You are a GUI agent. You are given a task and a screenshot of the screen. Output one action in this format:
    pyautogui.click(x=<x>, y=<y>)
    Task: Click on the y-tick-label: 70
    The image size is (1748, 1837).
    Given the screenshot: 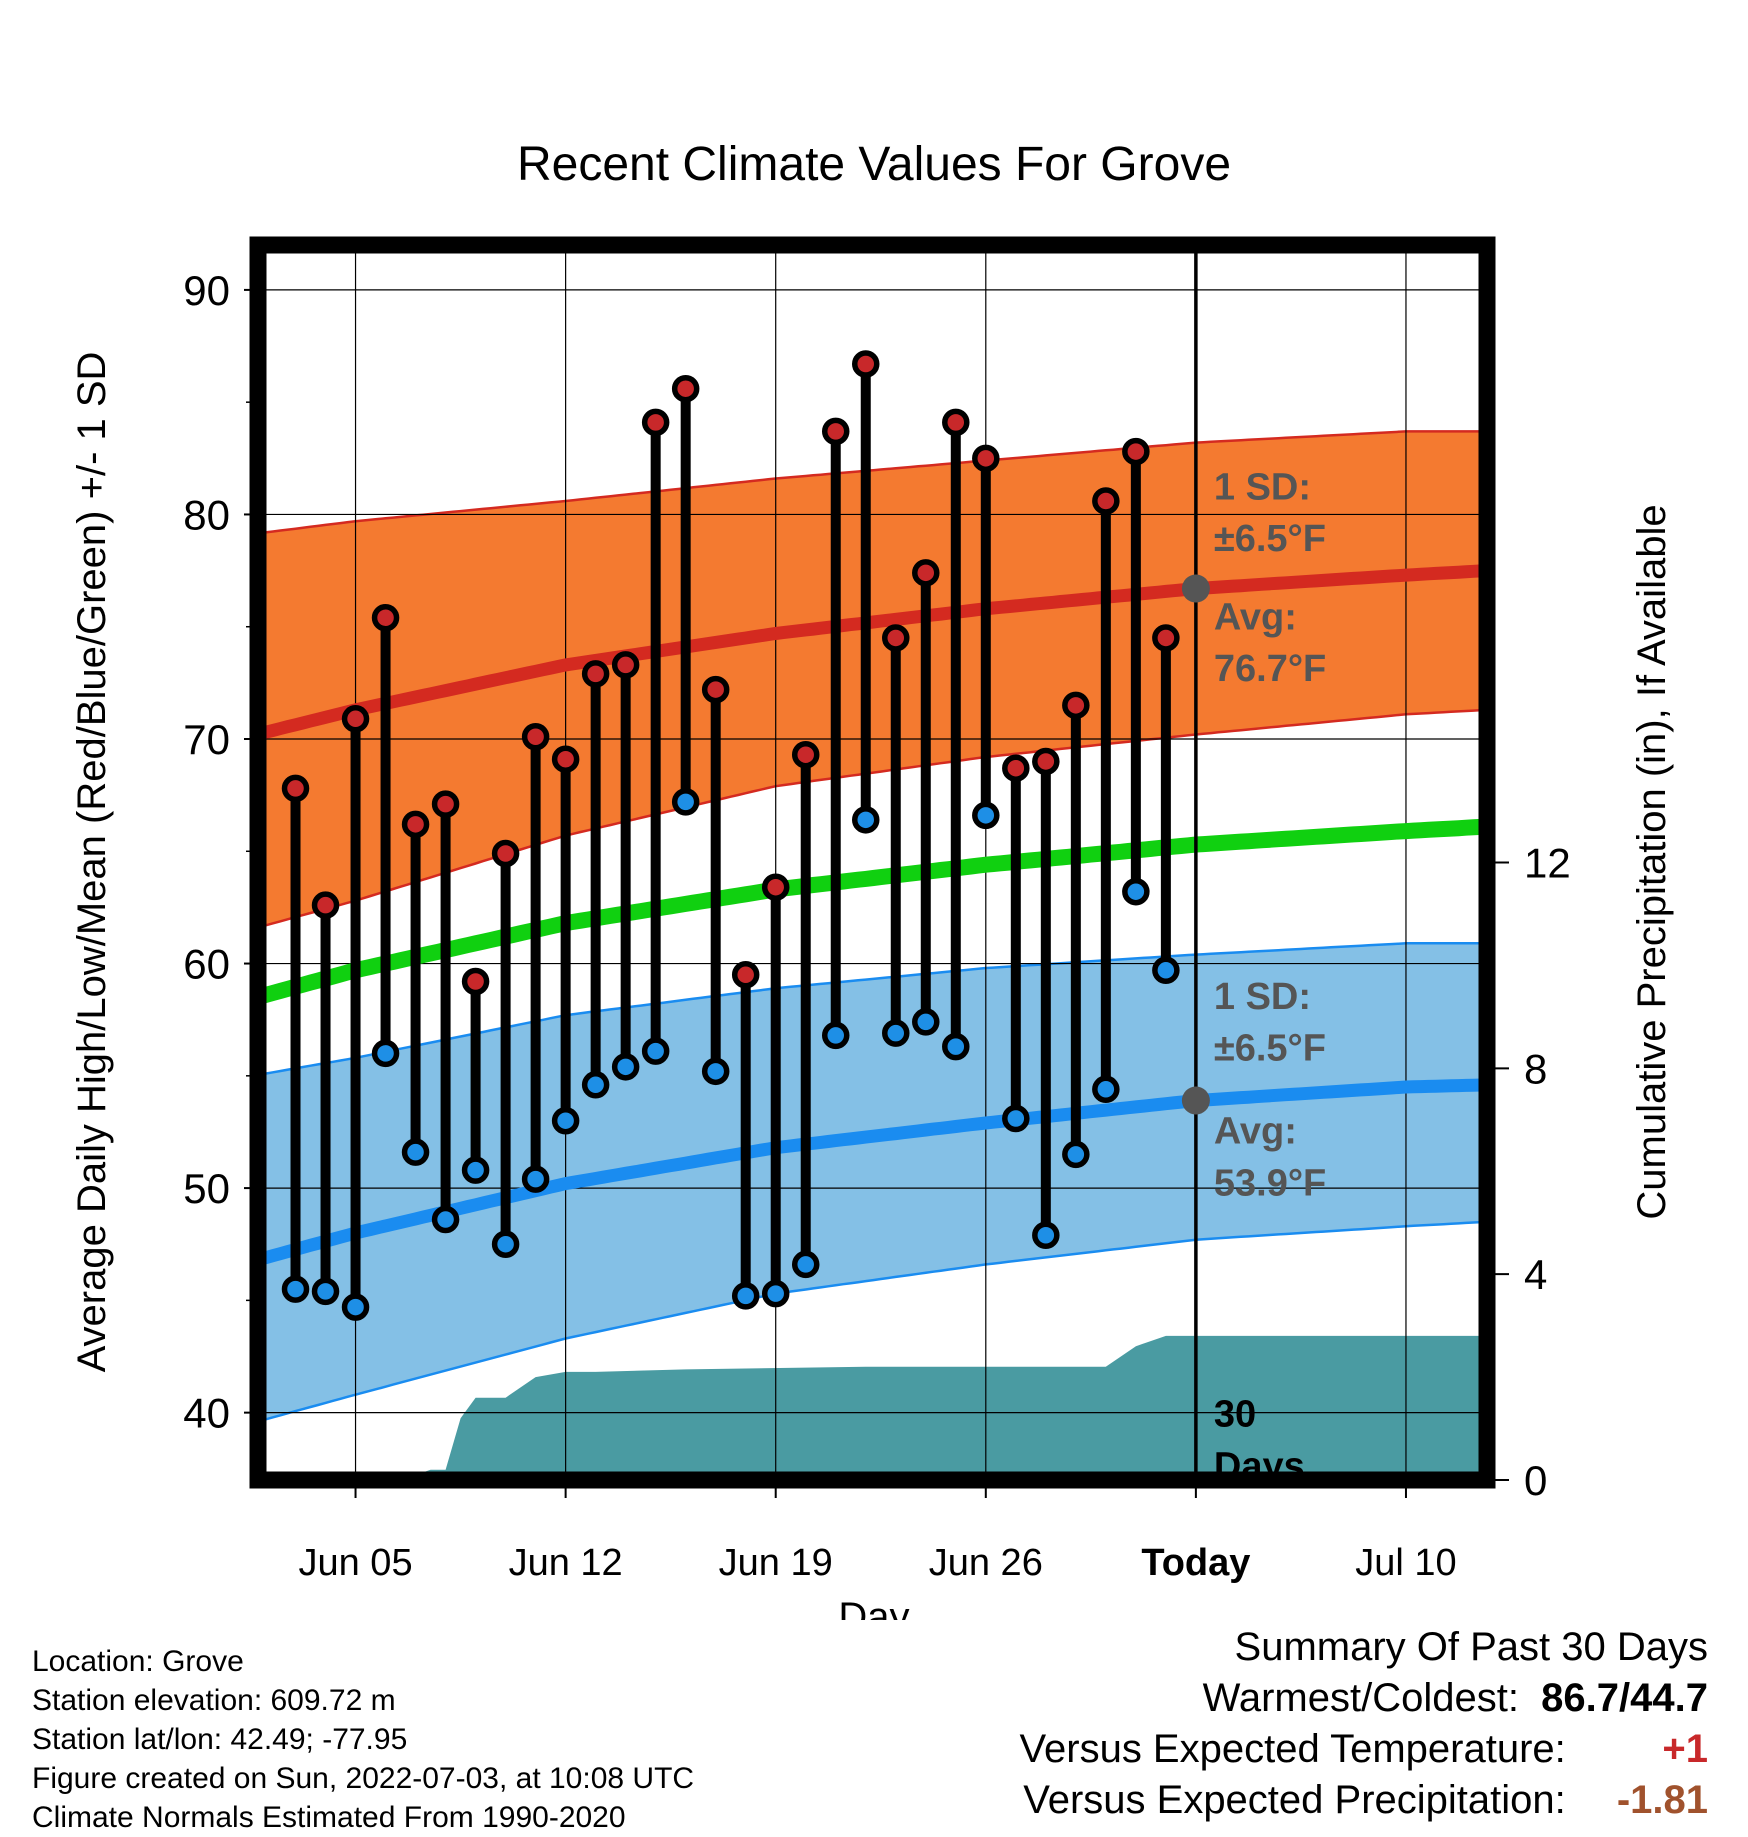 What is the action you would take?
    pyautogui.click(x=206, y=739)
    